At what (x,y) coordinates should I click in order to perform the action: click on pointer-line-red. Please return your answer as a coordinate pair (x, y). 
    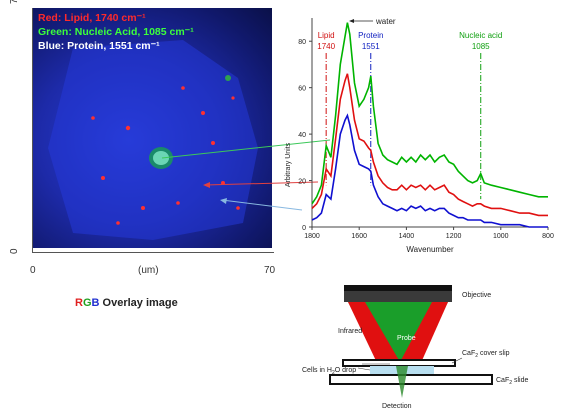
    Looking at the image, I should click on (261, 183).